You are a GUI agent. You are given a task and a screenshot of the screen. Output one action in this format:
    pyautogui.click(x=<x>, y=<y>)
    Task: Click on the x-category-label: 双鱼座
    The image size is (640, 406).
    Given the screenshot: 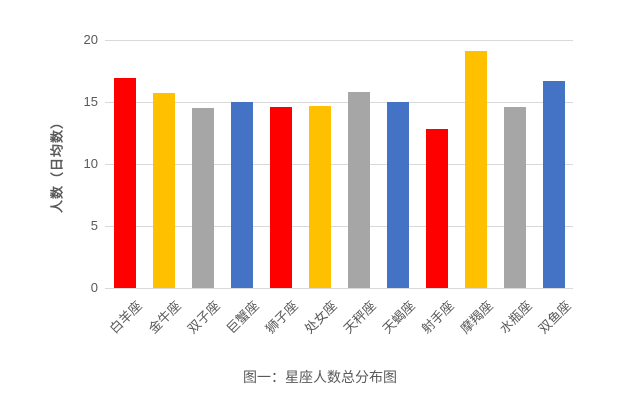 What is the action you would take?
    pyautogui.click(x=555, y=317)
    